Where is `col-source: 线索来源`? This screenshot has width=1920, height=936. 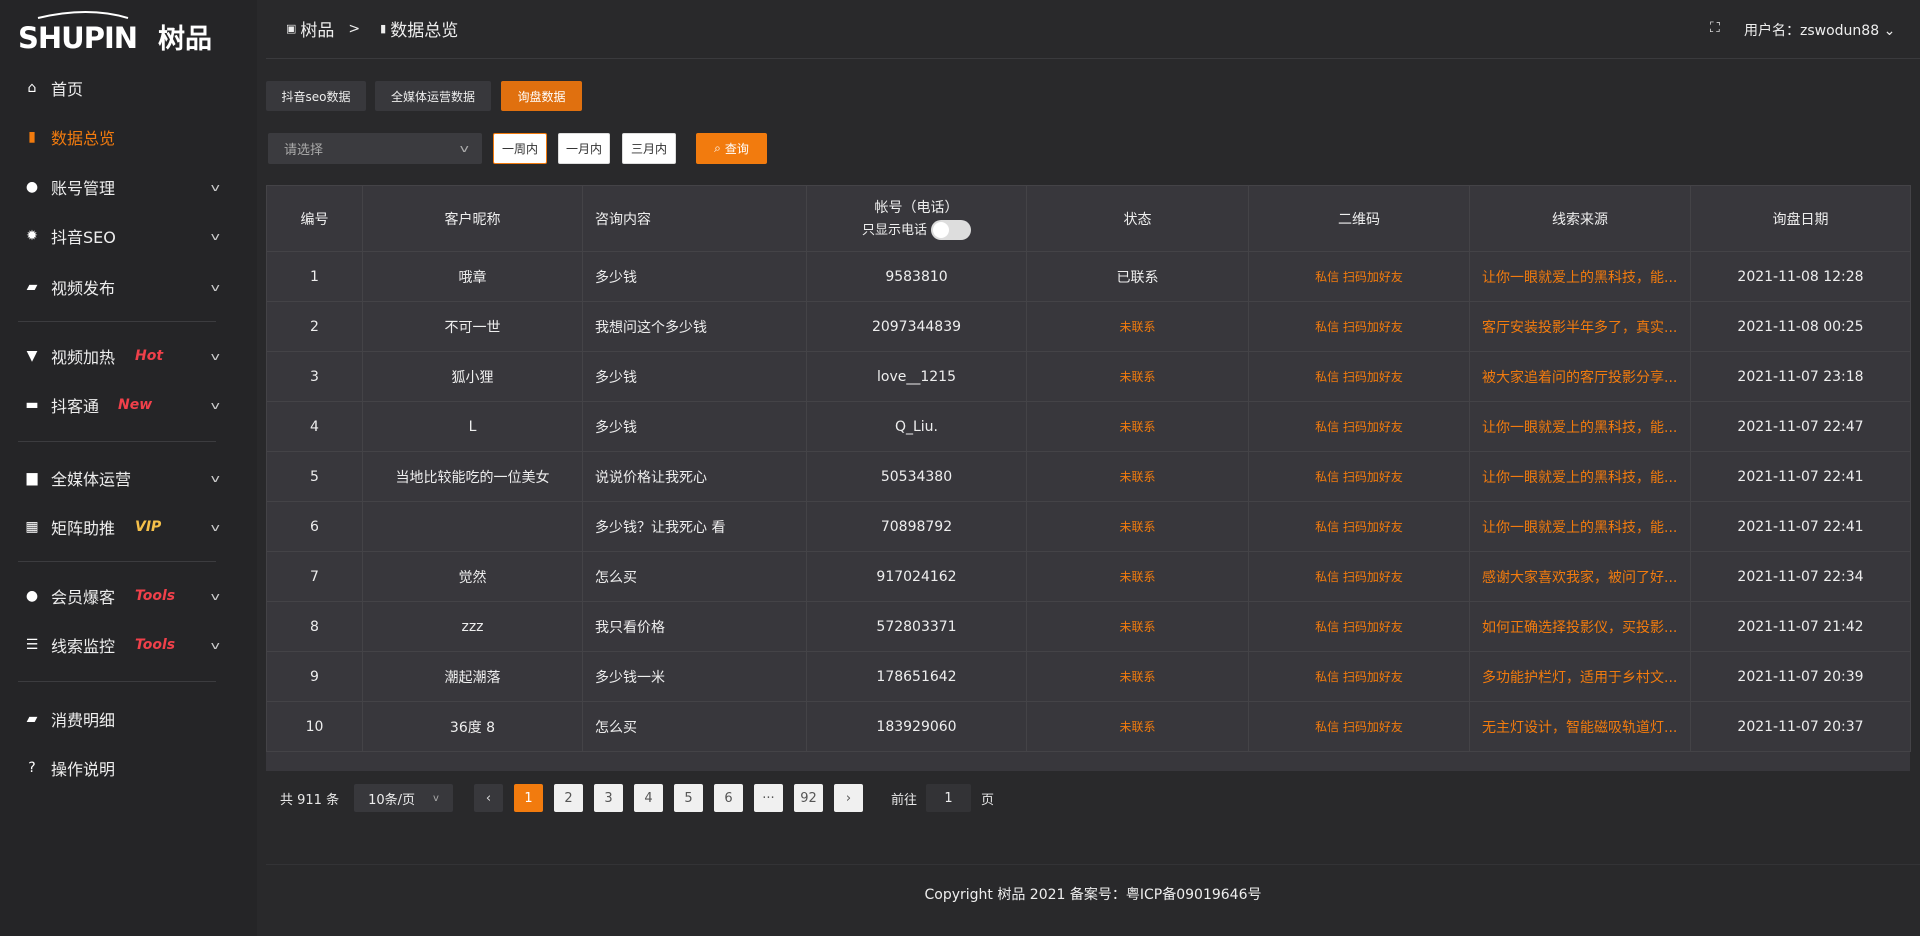
col-source: 线索来源 is located at coordinates (1580, 218).